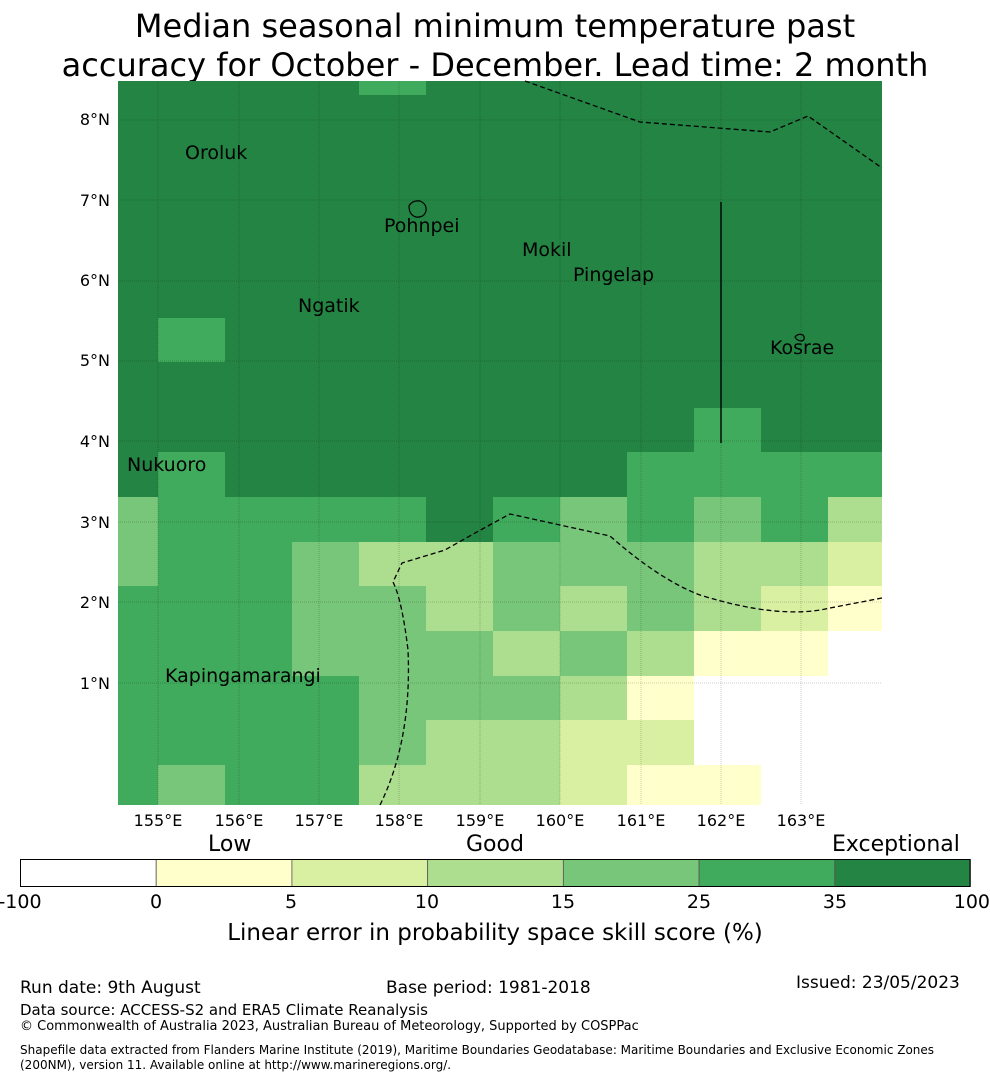 The image size is (990, 1080). I want to click on lat-label-4n: 4°N, so click(94, 441).